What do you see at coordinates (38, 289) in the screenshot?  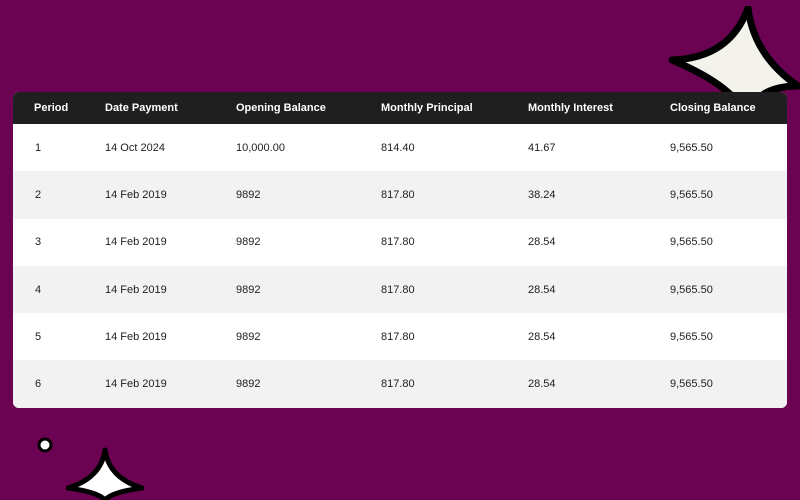 I see `cell-period: 4` at bounding box center [38, 289].